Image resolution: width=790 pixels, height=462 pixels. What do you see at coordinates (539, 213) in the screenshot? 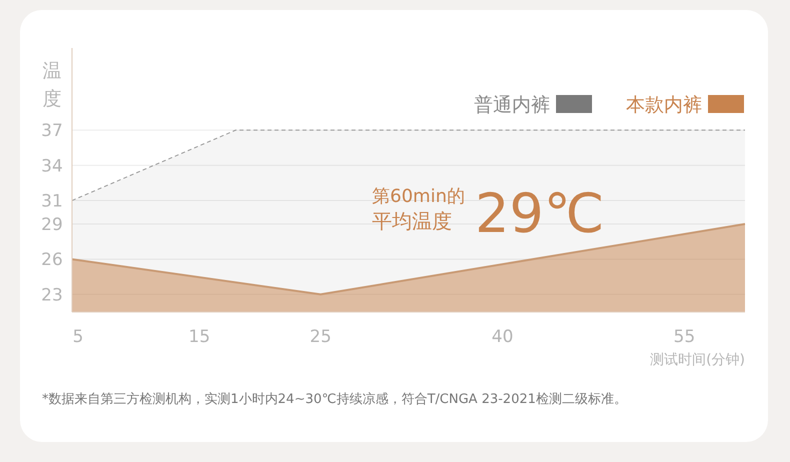
I see `annotation: 29℃` at bounding box center [539, 213].